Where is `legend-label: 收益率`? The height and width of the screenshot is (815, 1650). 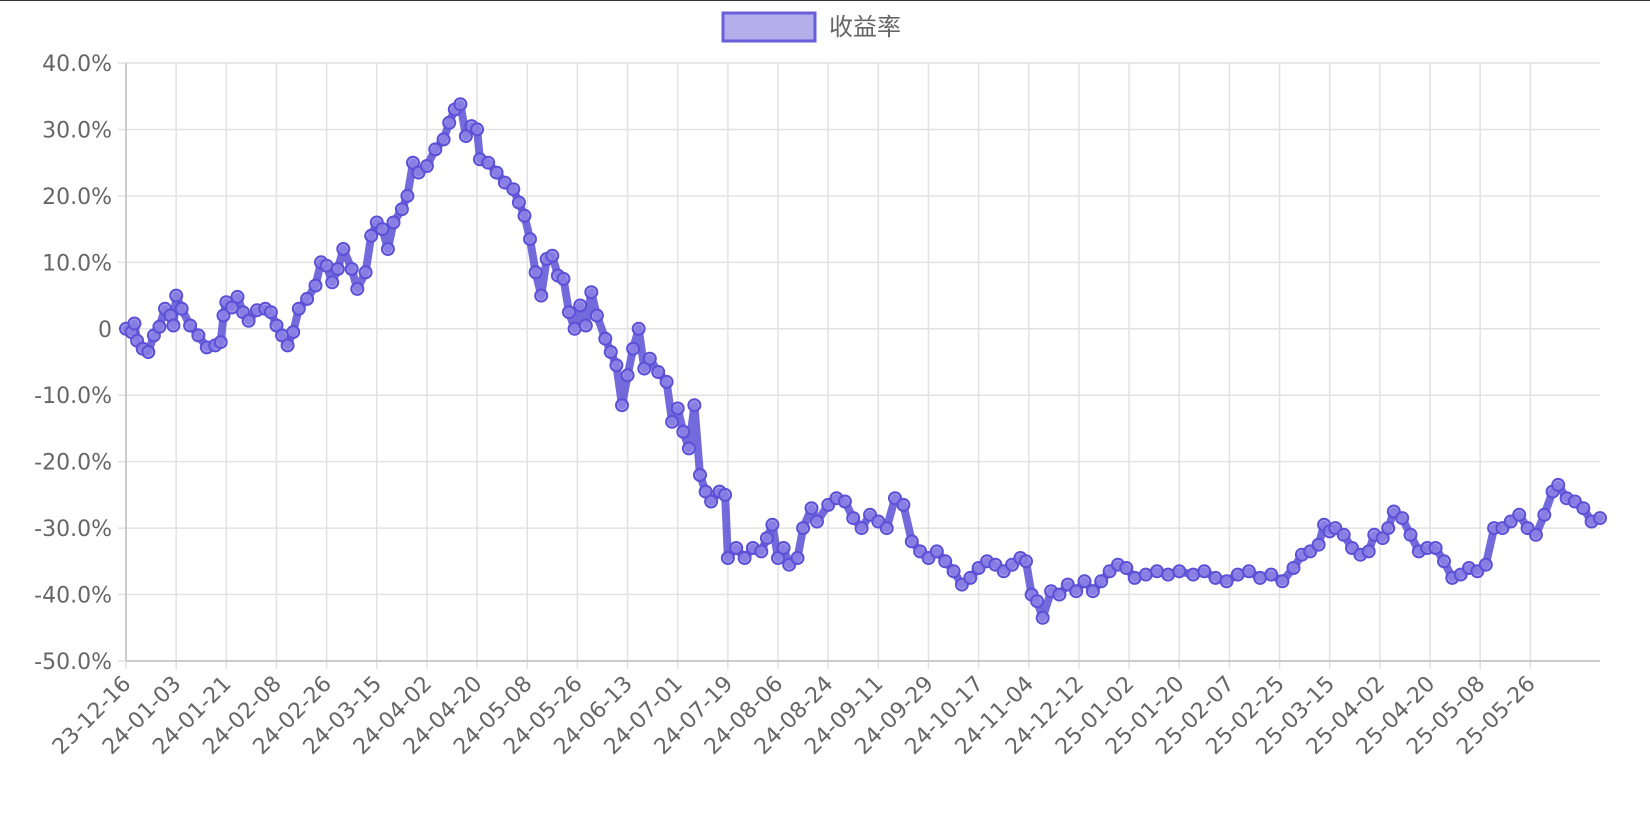
legend-label: 收益率 is located at coordinates (865, 27).